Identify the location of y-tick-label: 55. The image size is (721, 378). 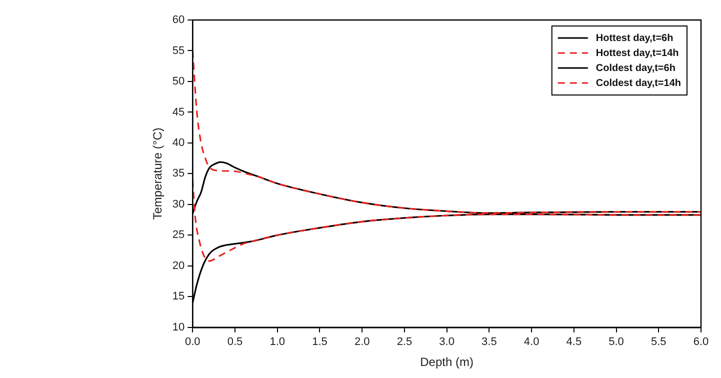
(178, 50).